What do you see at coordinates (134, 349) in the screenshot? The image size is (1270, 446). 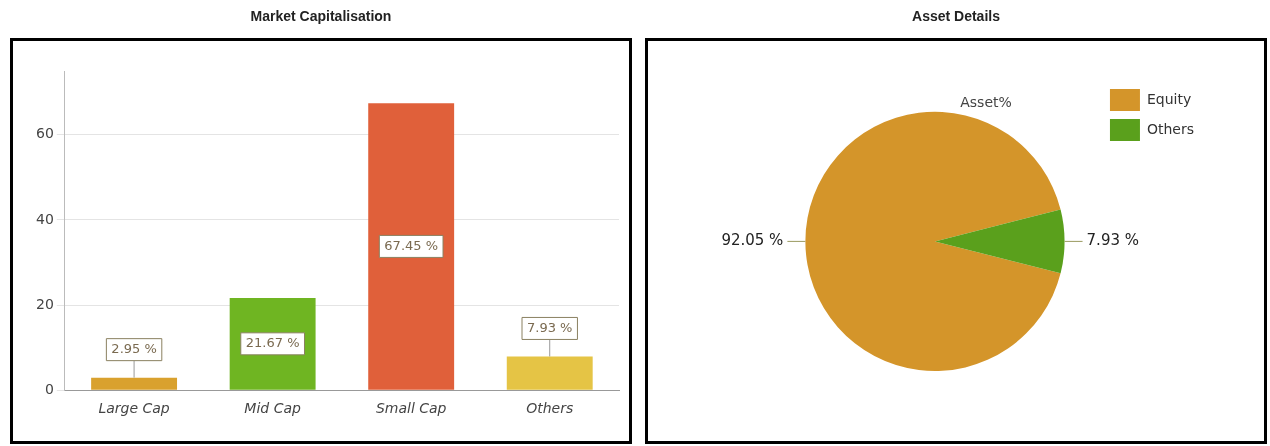 I see `data-label: 2.95 %` at bounding box center [134, 349].